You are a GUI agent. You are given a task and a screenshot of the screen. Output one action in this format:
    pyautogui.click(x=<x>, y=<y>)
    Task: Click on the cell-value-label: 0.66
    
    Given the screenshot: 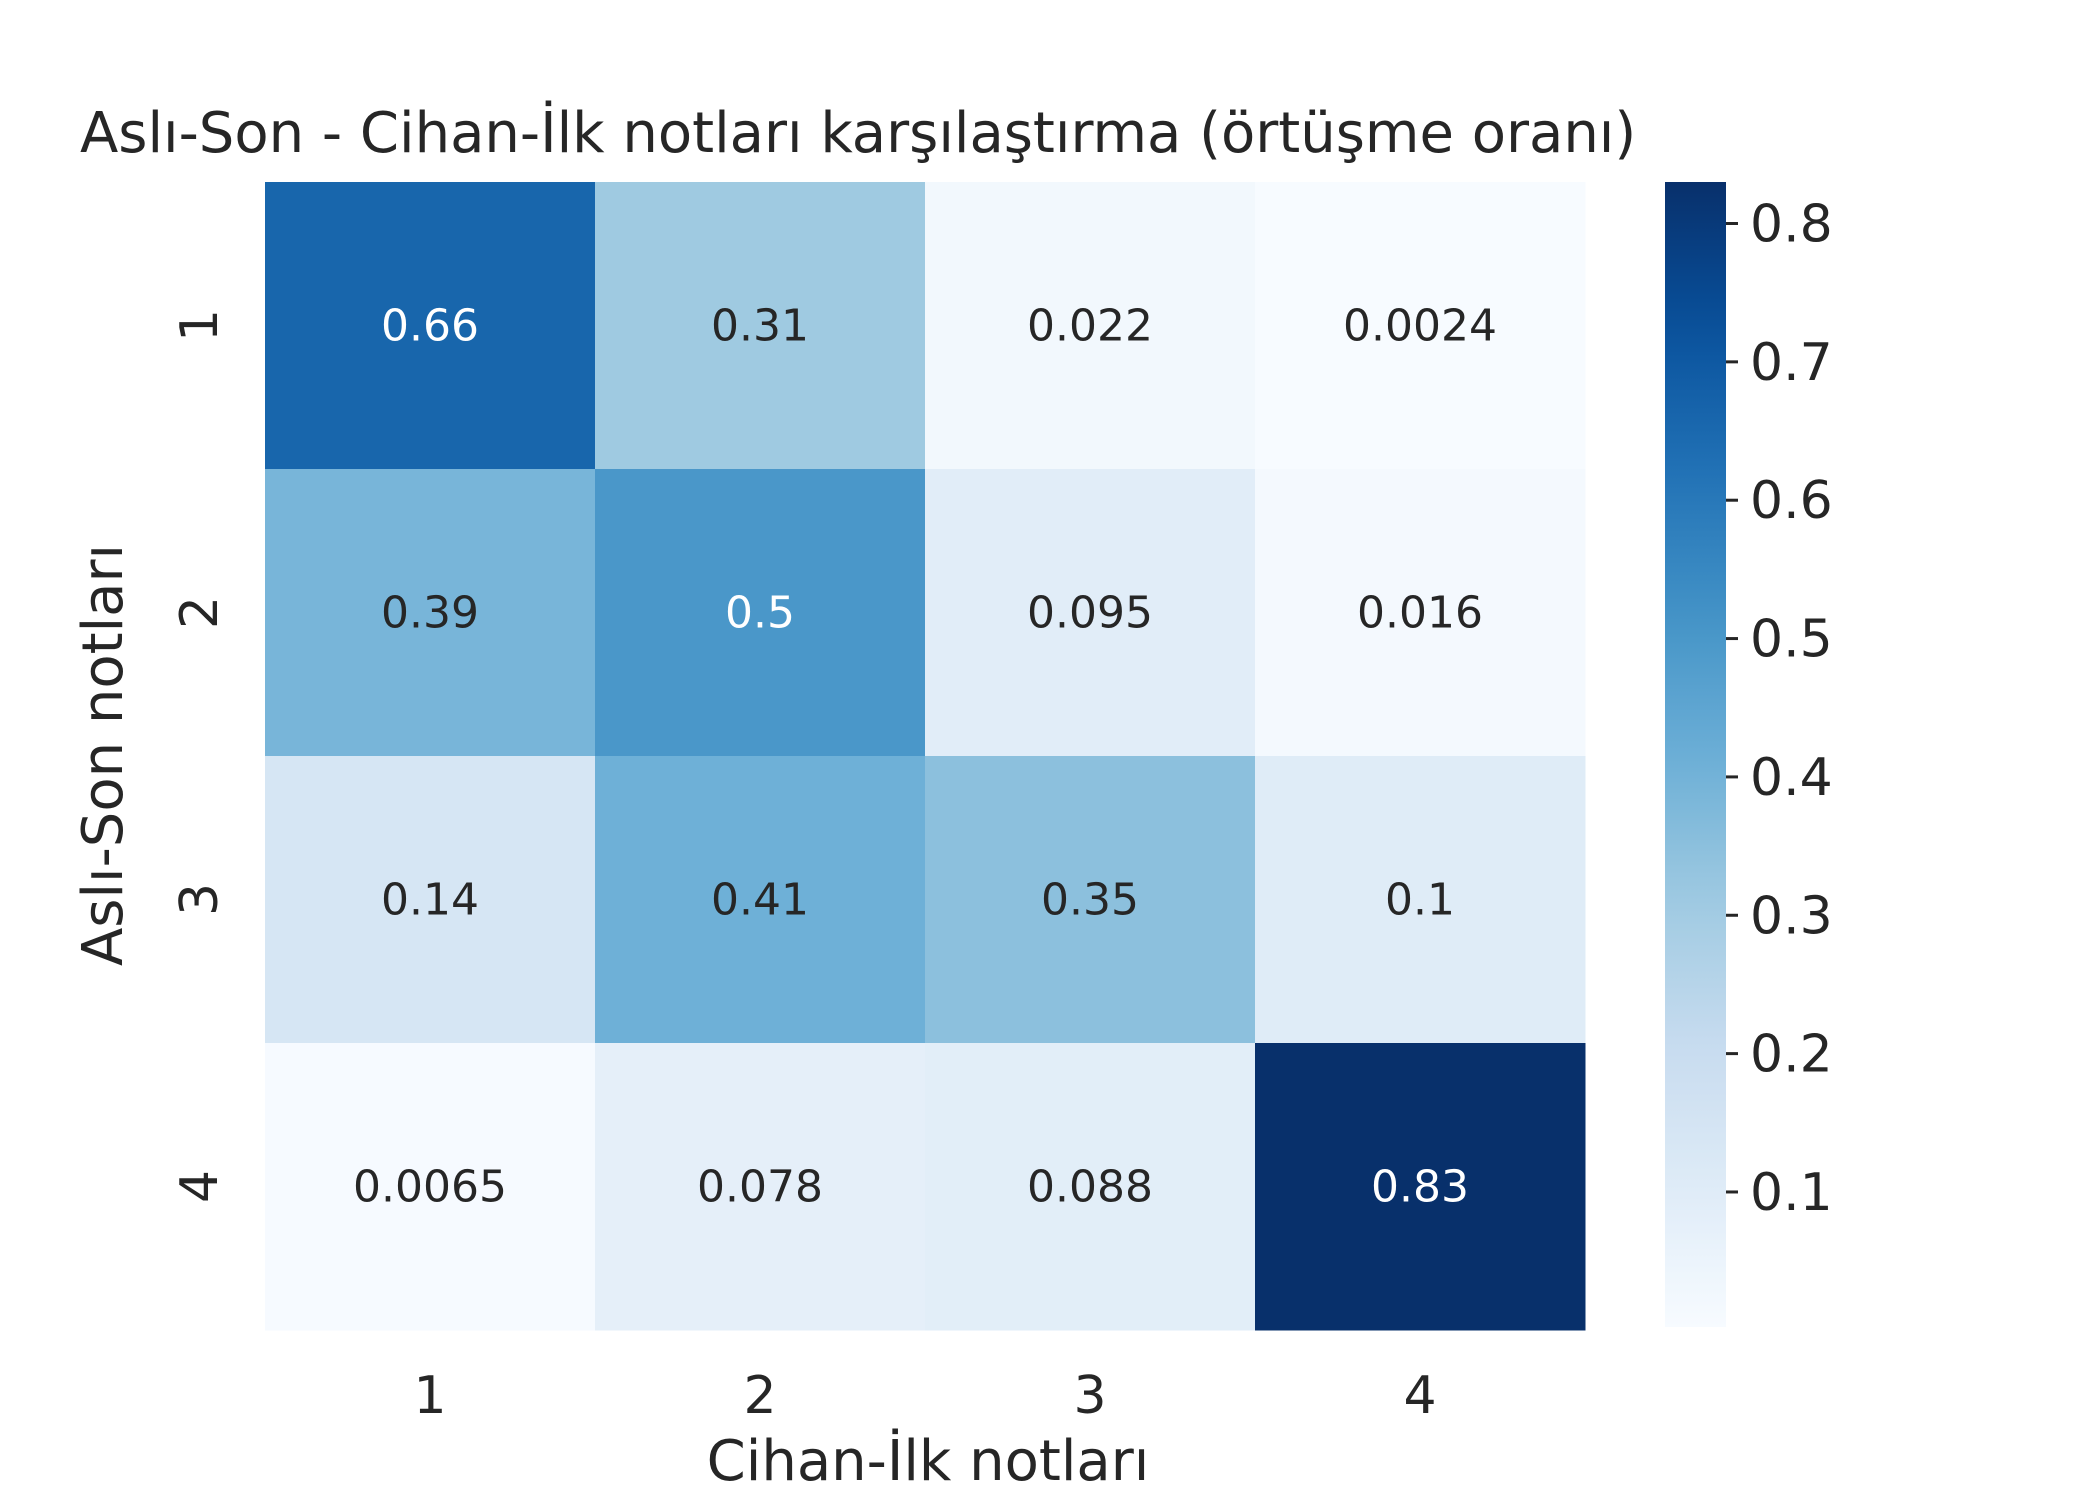 What is the action you would take?
    pyautogui.click(x=430, y=326)
    